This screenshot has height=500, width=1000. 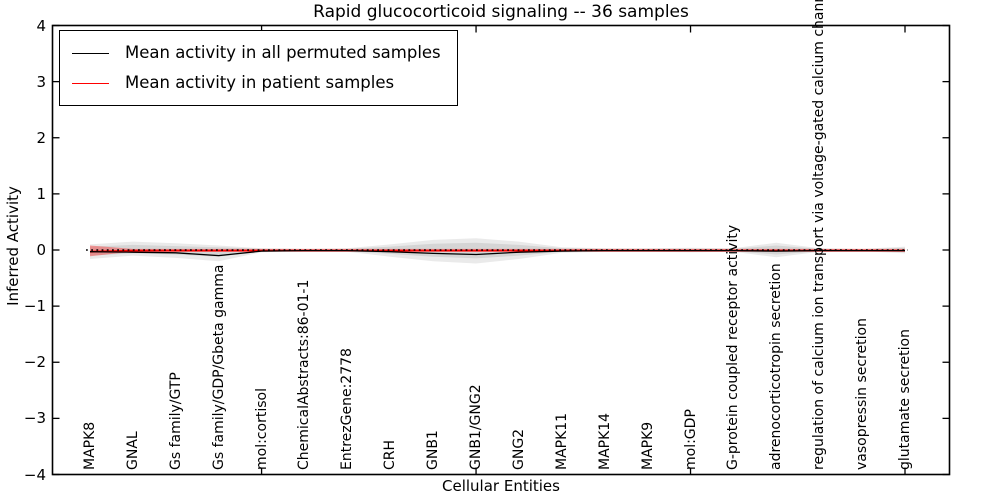 I want to click on x-tick-label: Gs family/GDP/Gbeta gamma, so click(x=218, y=367).